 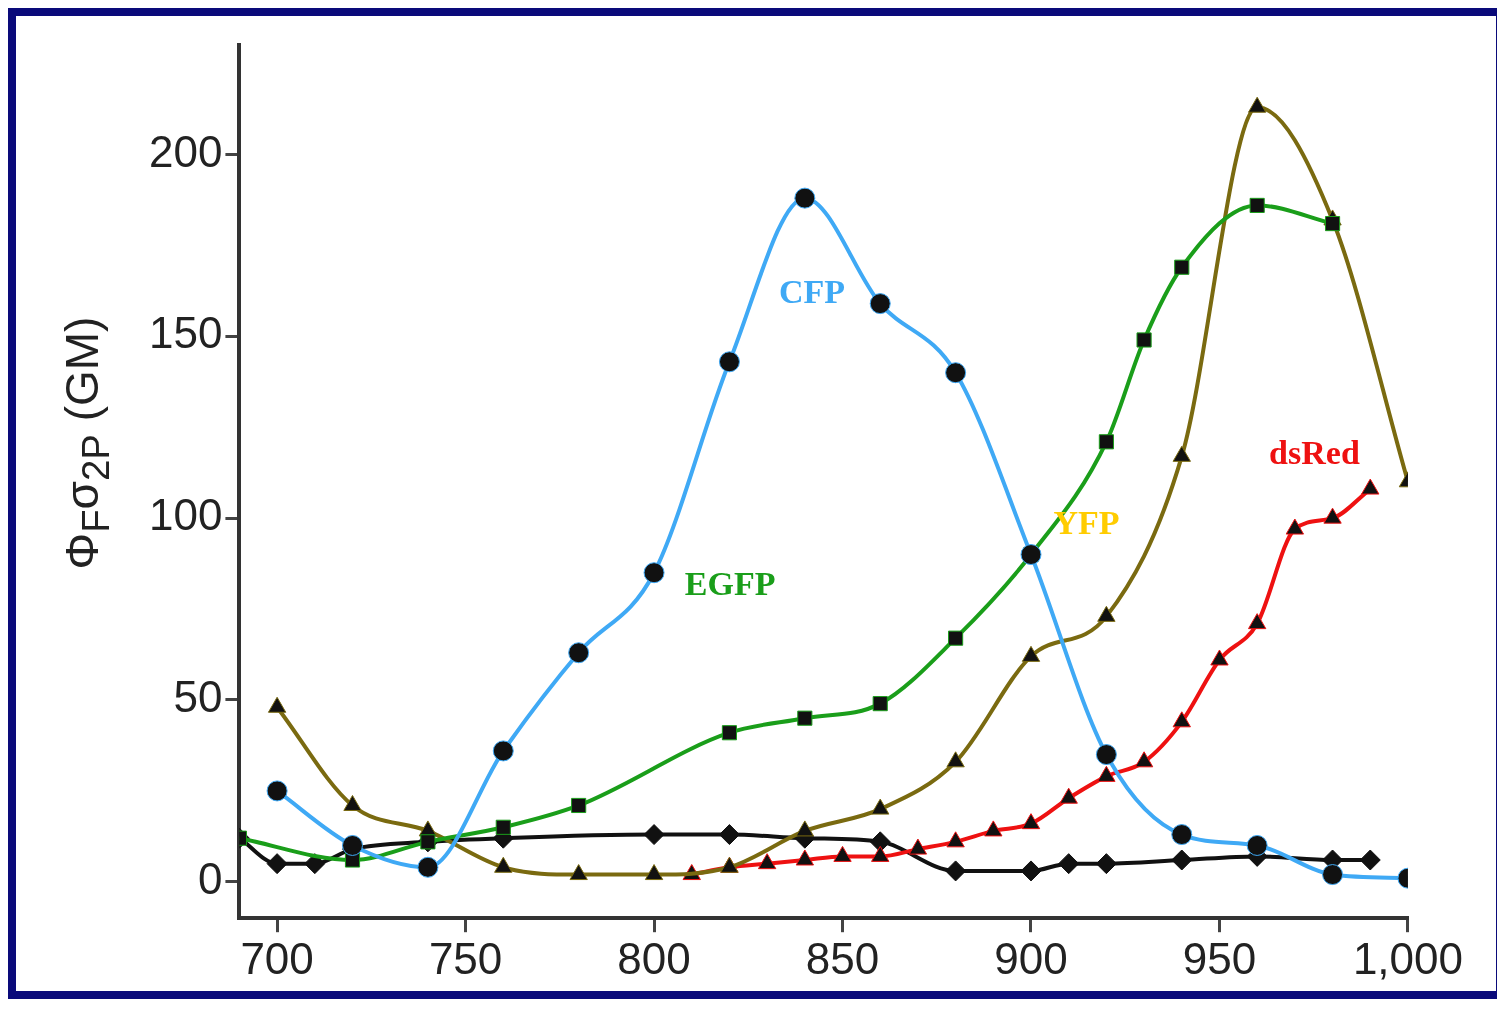 I want to click on y-tick-label: 200, so click(x=185, y=151).